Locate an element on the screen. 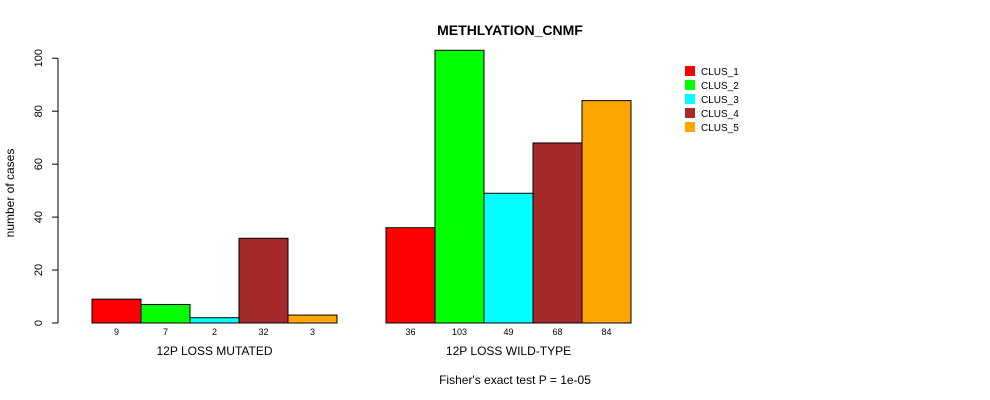  legend-label: CLUS_4 is located at coordinates (720, 114).